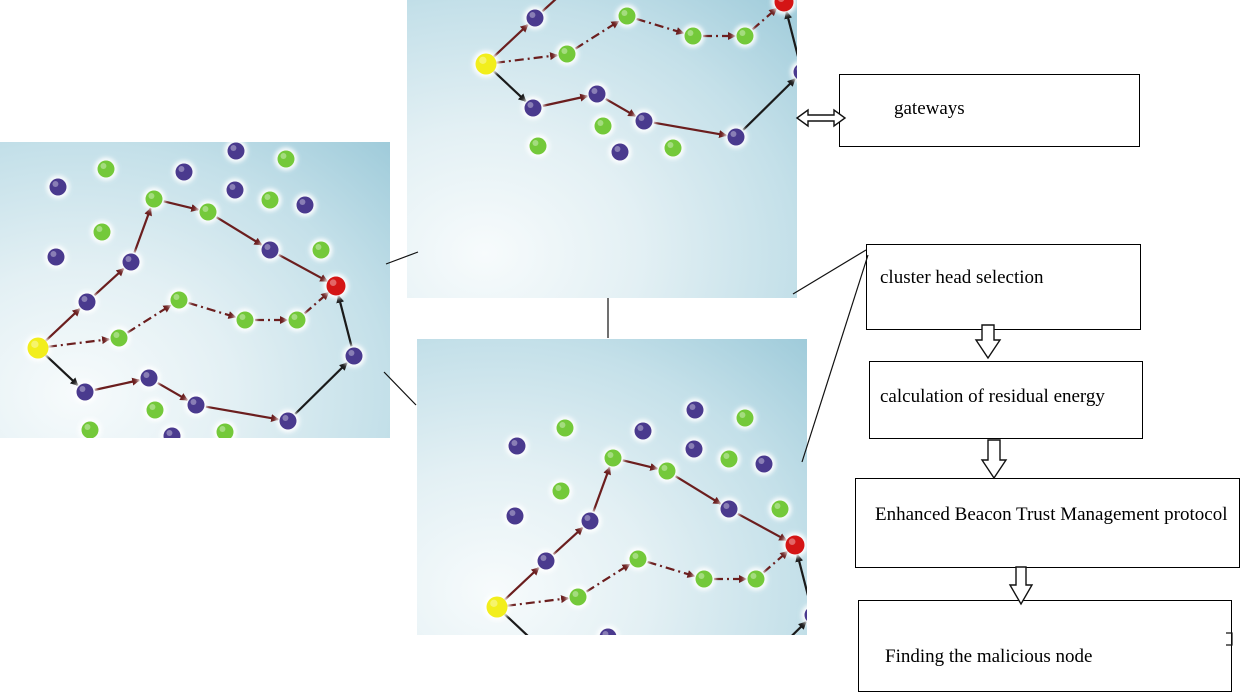 The width and height of the screenshot is (1242, 693). I want to click on malicious-node-box: Finding the malicious node, so click(1045, 646).